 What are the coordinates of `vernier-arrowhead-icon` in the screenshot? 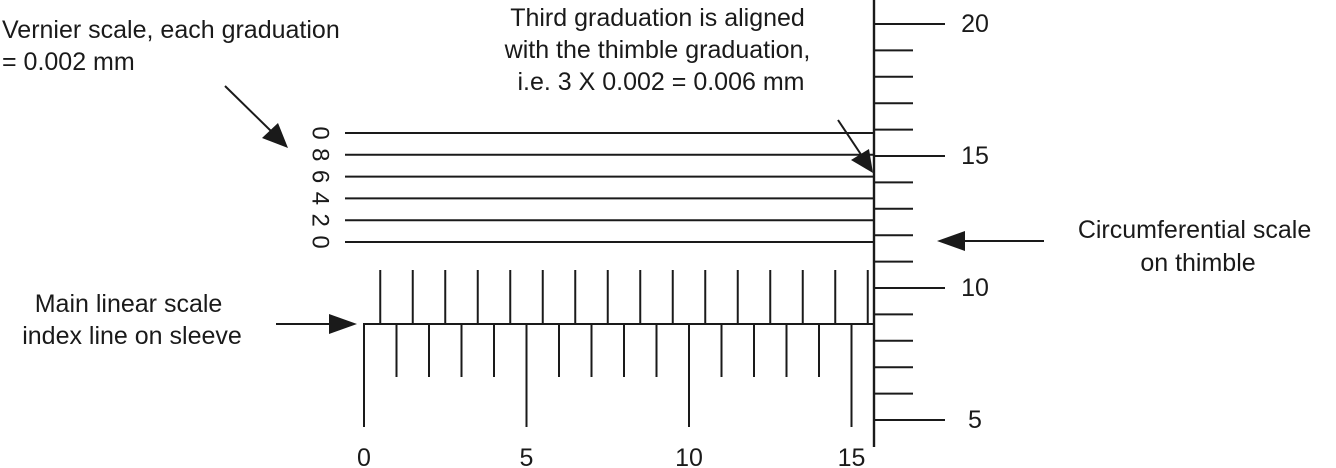 It's located at (275, 135).